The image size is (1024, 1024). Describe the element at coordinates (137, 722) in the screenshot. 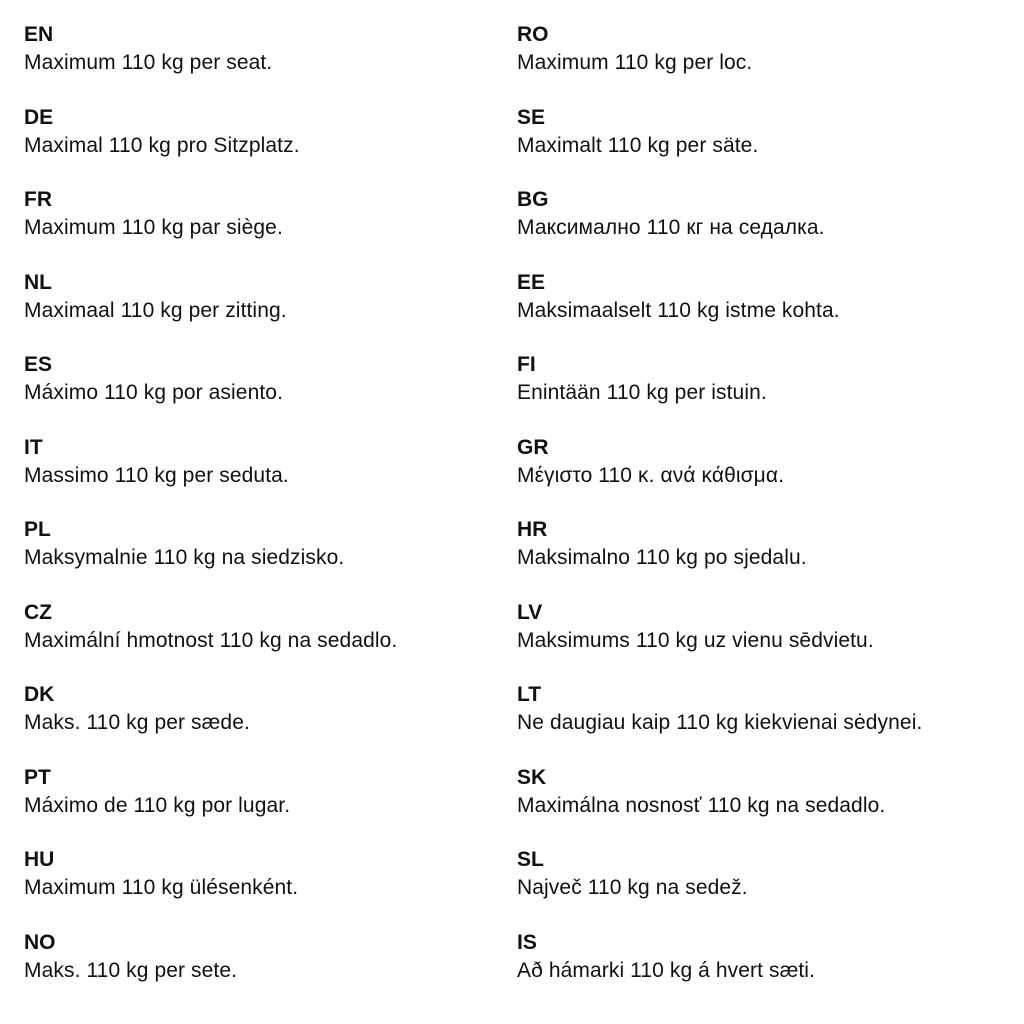

I see `weight-limit-text: Maks. 110 kg per sæde.` at that location.